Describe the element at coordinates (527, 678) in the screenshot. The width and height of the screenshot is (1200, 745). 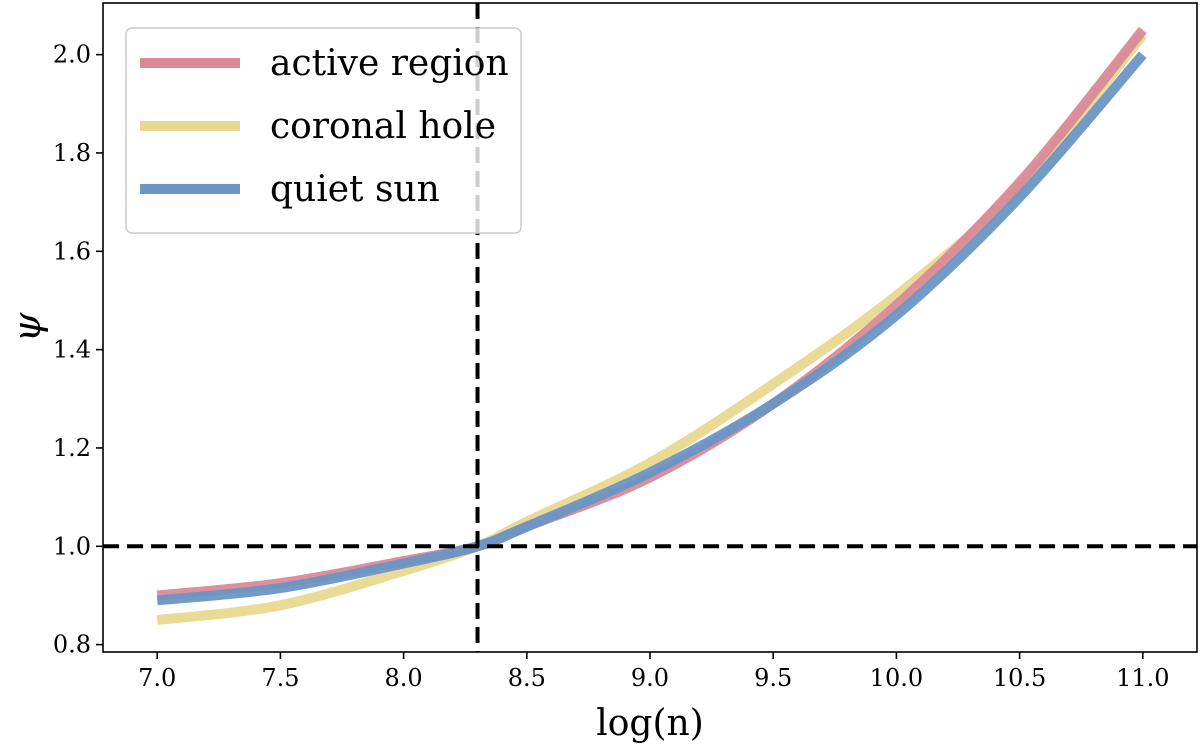
I see `x-tick-label: 8.5` at that location.